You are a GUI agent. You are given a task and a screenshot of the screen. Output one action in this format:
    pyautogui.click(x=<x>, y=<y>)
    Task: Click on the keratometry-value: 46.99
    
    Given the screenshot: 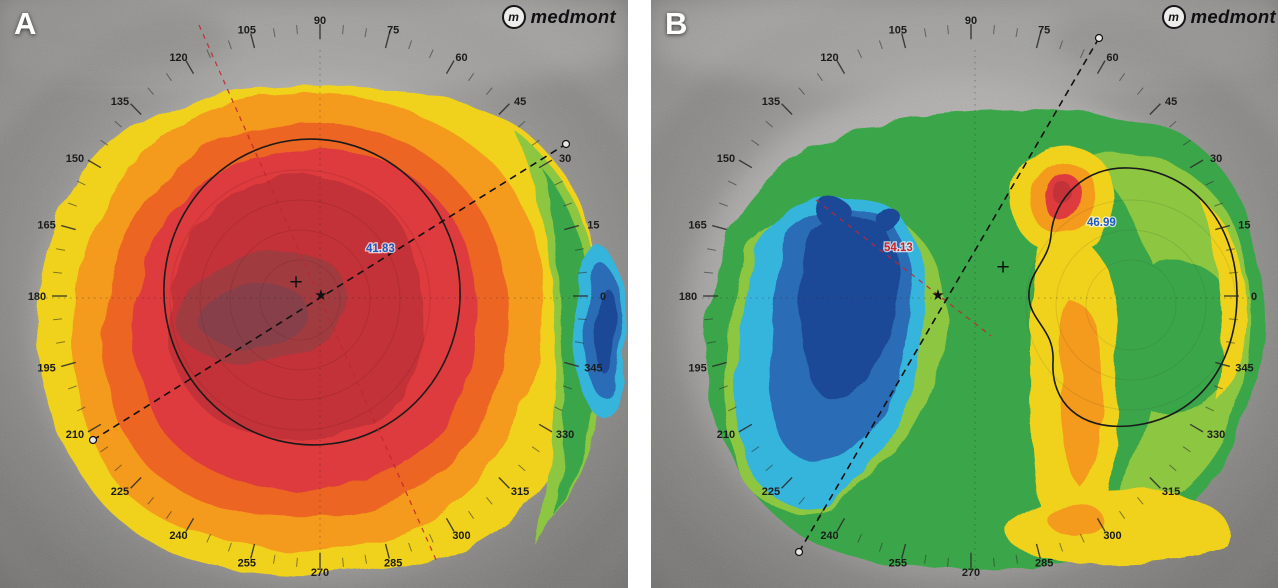 What is the action you would take?
    pyautogui.click(x=1101, y=223)
    